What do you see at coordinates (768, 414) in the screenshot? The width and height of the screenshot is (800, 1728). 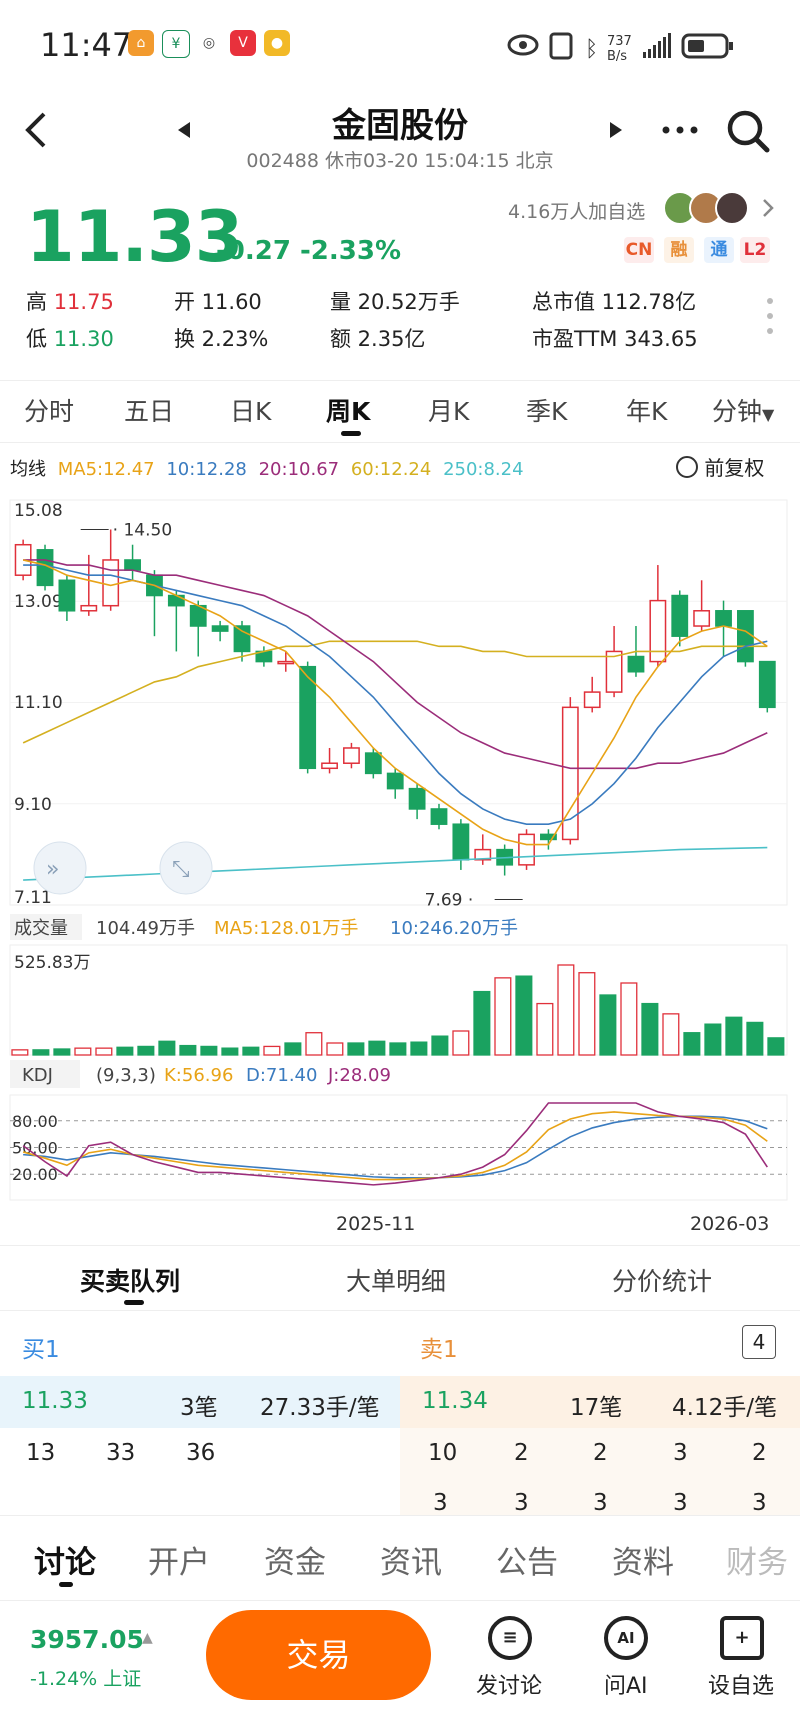 I see `caret-down-icon: ▼` at bounding box center [768, 414].